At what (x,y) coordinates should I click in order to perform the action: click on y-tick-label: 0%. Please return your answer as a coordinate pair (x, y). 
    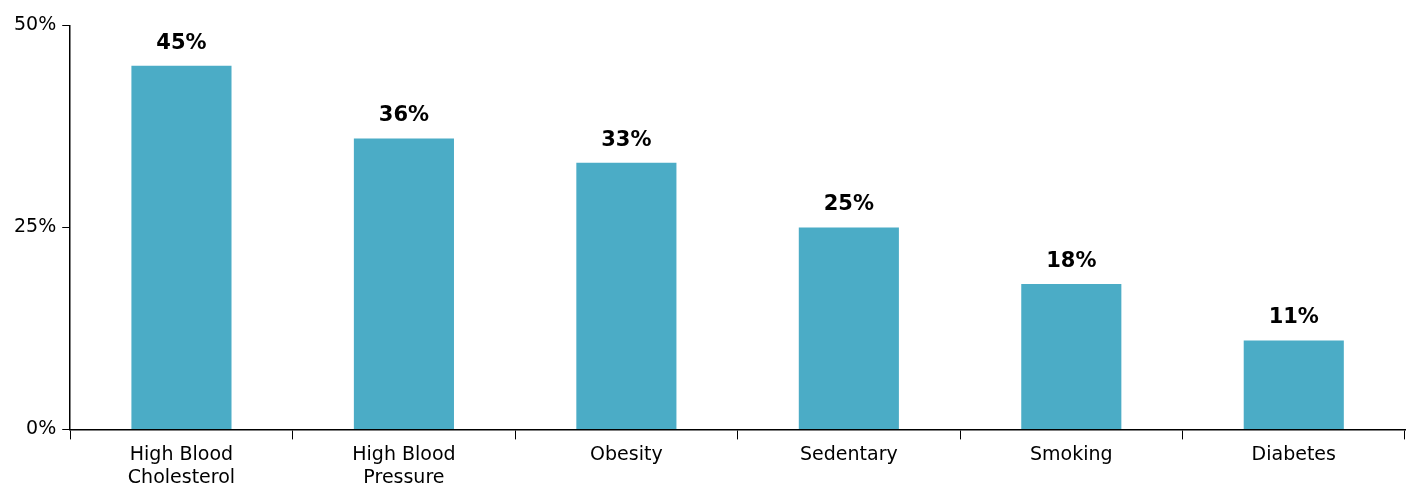
    Looking at the image, I should click on (41, 427).